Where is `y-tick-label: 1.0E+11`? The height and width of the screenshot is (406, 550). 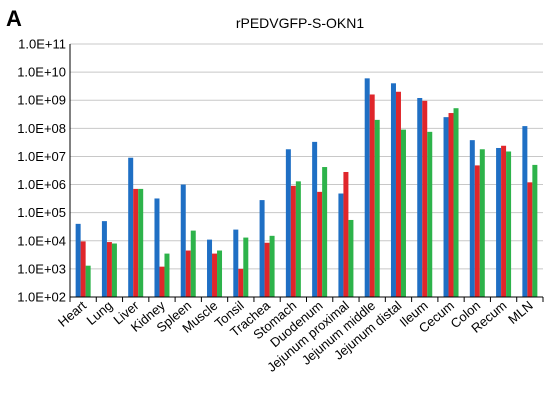 y-tick-label: 1.0E+11 is located at coordinates (42, 44).